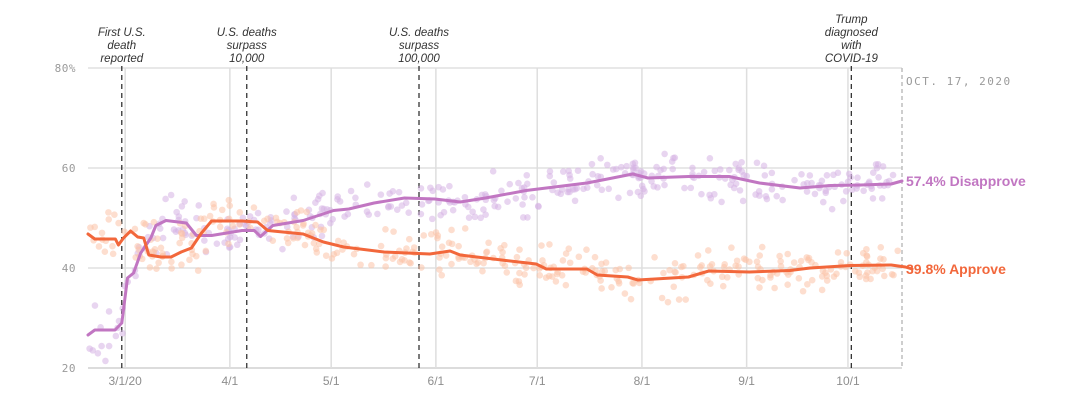 Image resolution: width=1073 pixels, height=402 pixels. What do you see at coordinates (230, 381) in the screenshot?
I see `x-tick-label: 4/1` at bounding box center [230, 381].